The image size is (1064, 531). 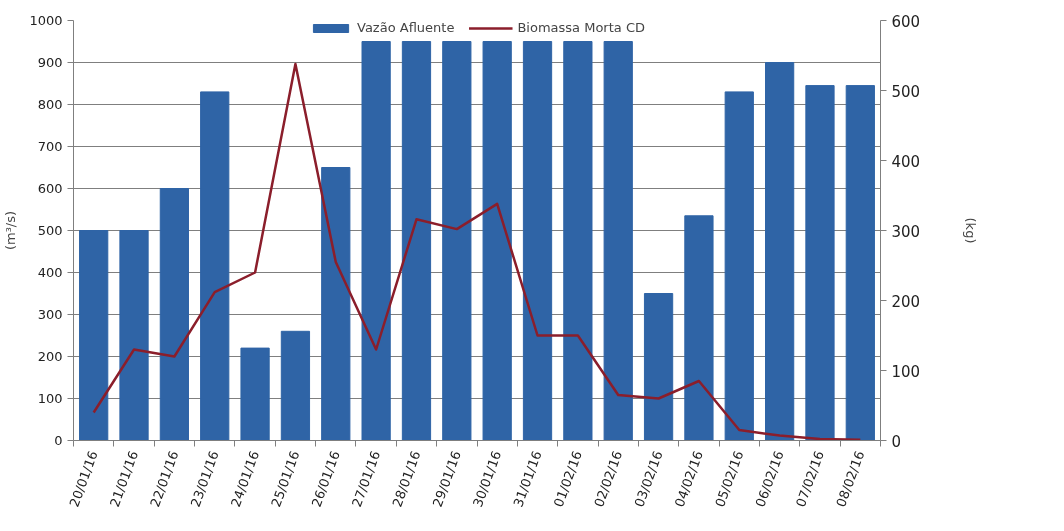 I want to click on y-tick-label: 1000, so click(x=46, y=20).